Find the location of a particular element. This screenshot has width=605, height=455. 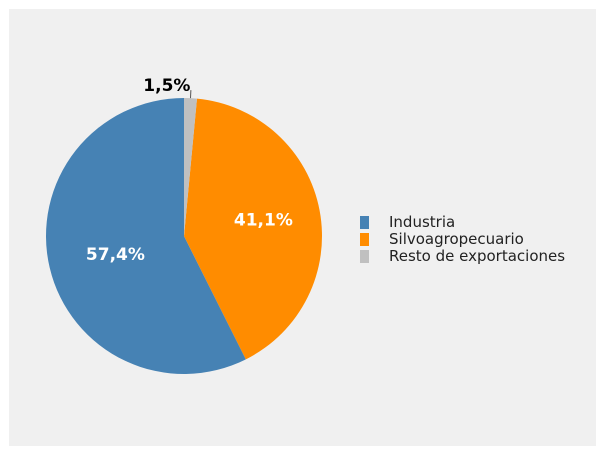

legend-item-industria: Industria is located at coordinates (462, 222).